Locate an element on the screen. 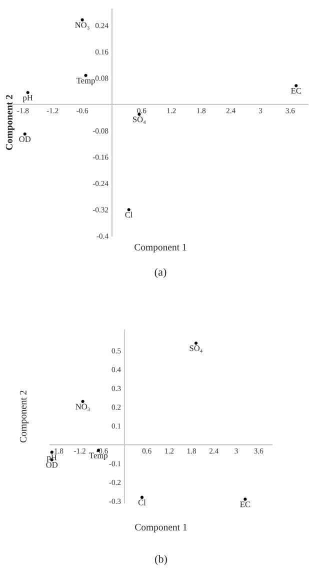  text: (a) is located at coordinates (160, 273).